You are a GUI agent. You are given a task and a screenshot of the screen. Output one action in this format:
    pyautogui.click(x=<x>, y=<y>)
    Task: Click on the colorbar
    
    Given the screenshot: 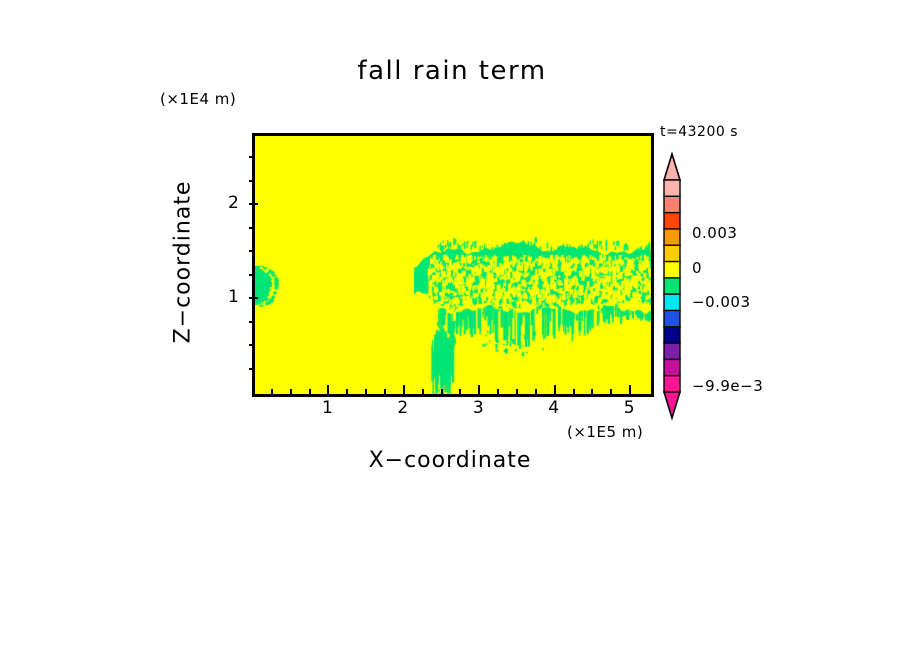 What is the action you would take?
    pyautogui.click(x=672, y=286)
    